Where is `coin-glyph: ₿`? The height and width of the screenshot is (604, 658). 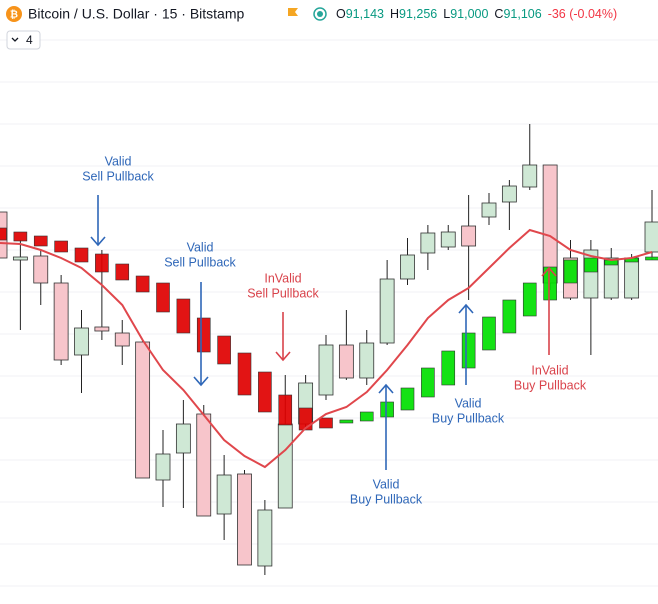 coin-glyph: ₿ is located at coordinates (14, 15).